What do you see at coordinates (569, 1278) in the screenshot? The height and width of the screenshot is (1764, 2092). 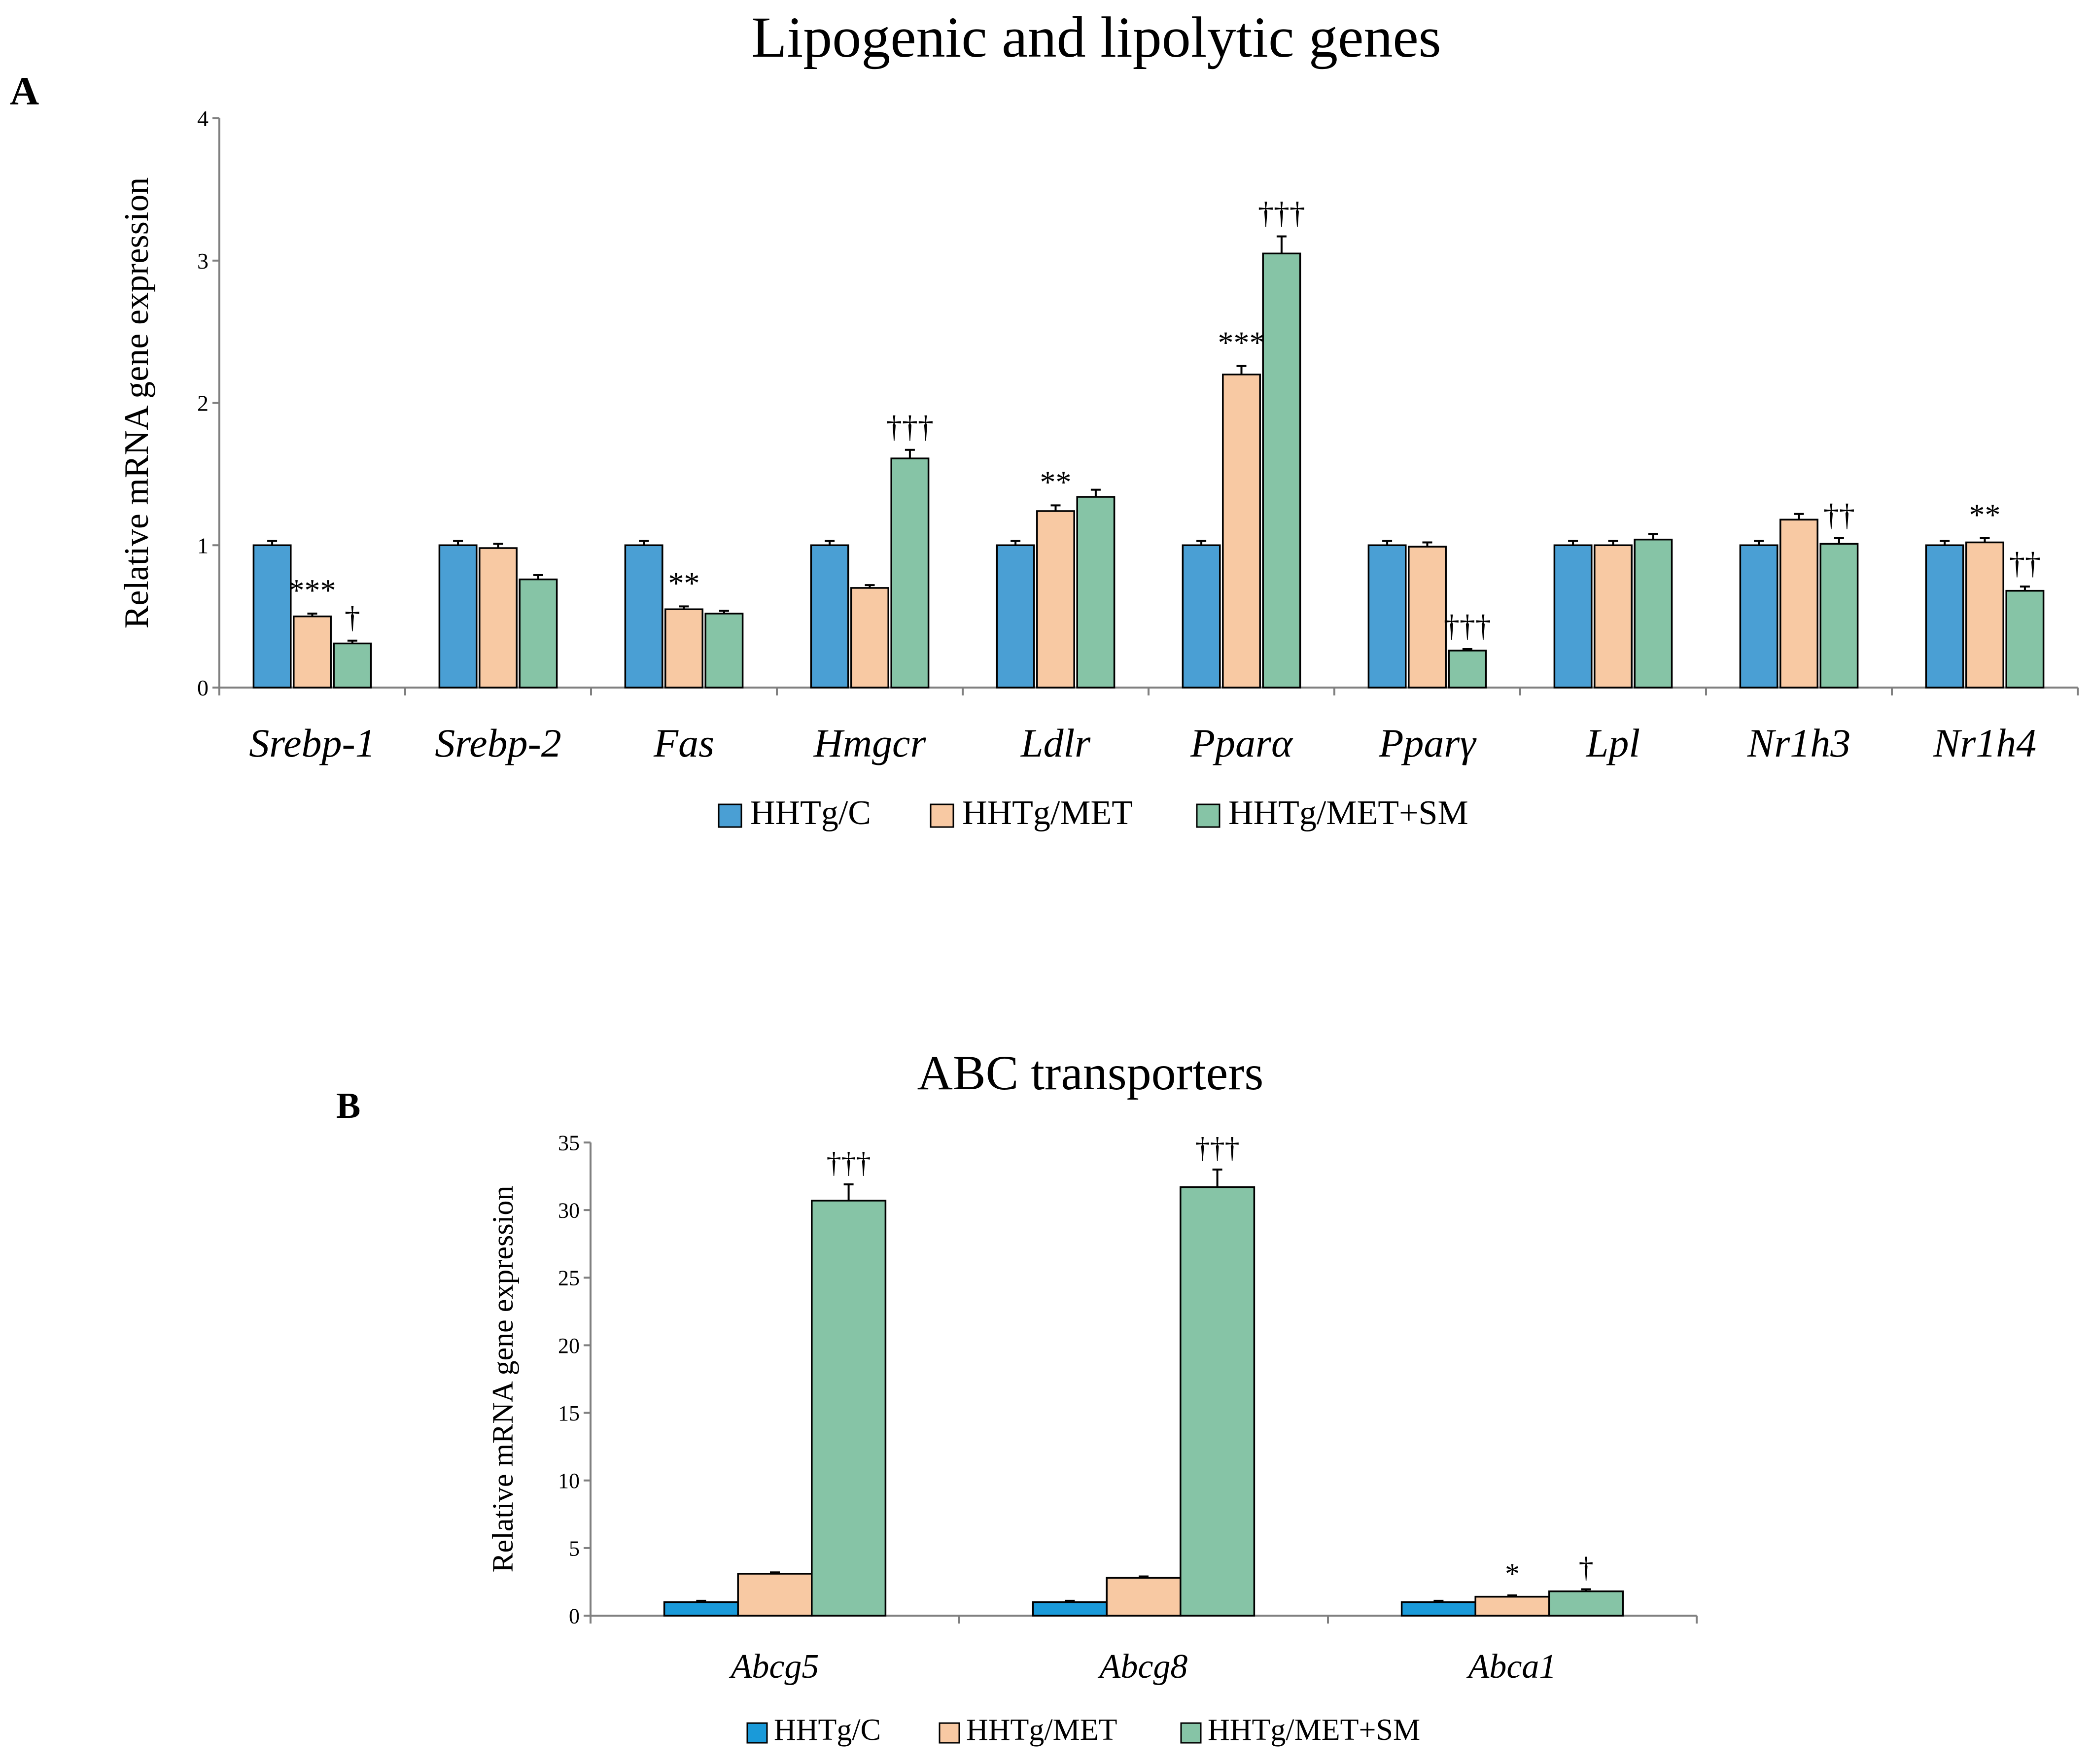 I see `y-tick-label: 25` at bounding box center [569, 1278].